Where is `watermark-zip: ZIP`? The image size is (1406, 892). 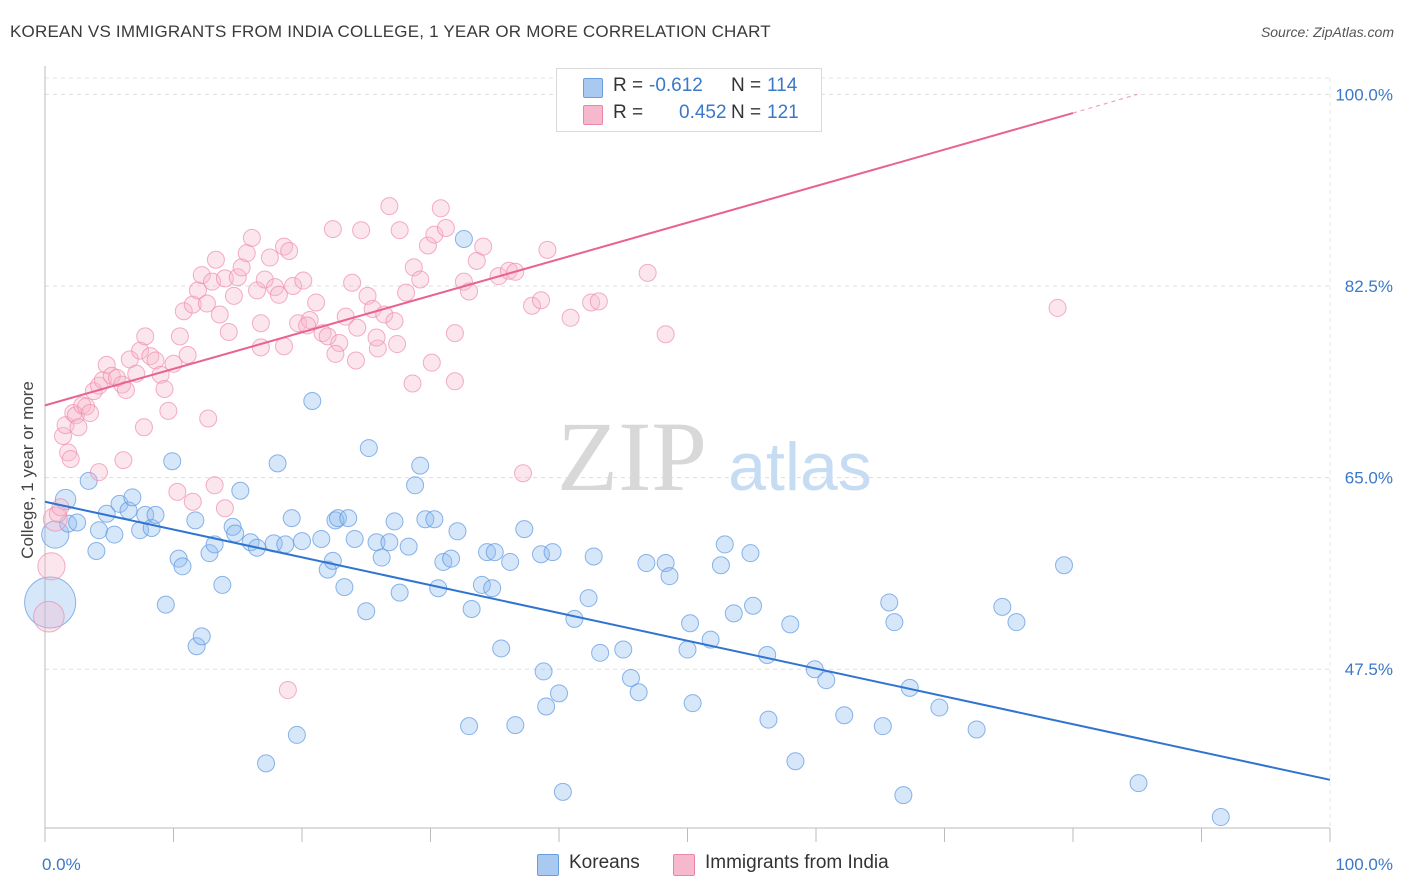 watermark-zip: ZIP is located at coordinates (632, 456).